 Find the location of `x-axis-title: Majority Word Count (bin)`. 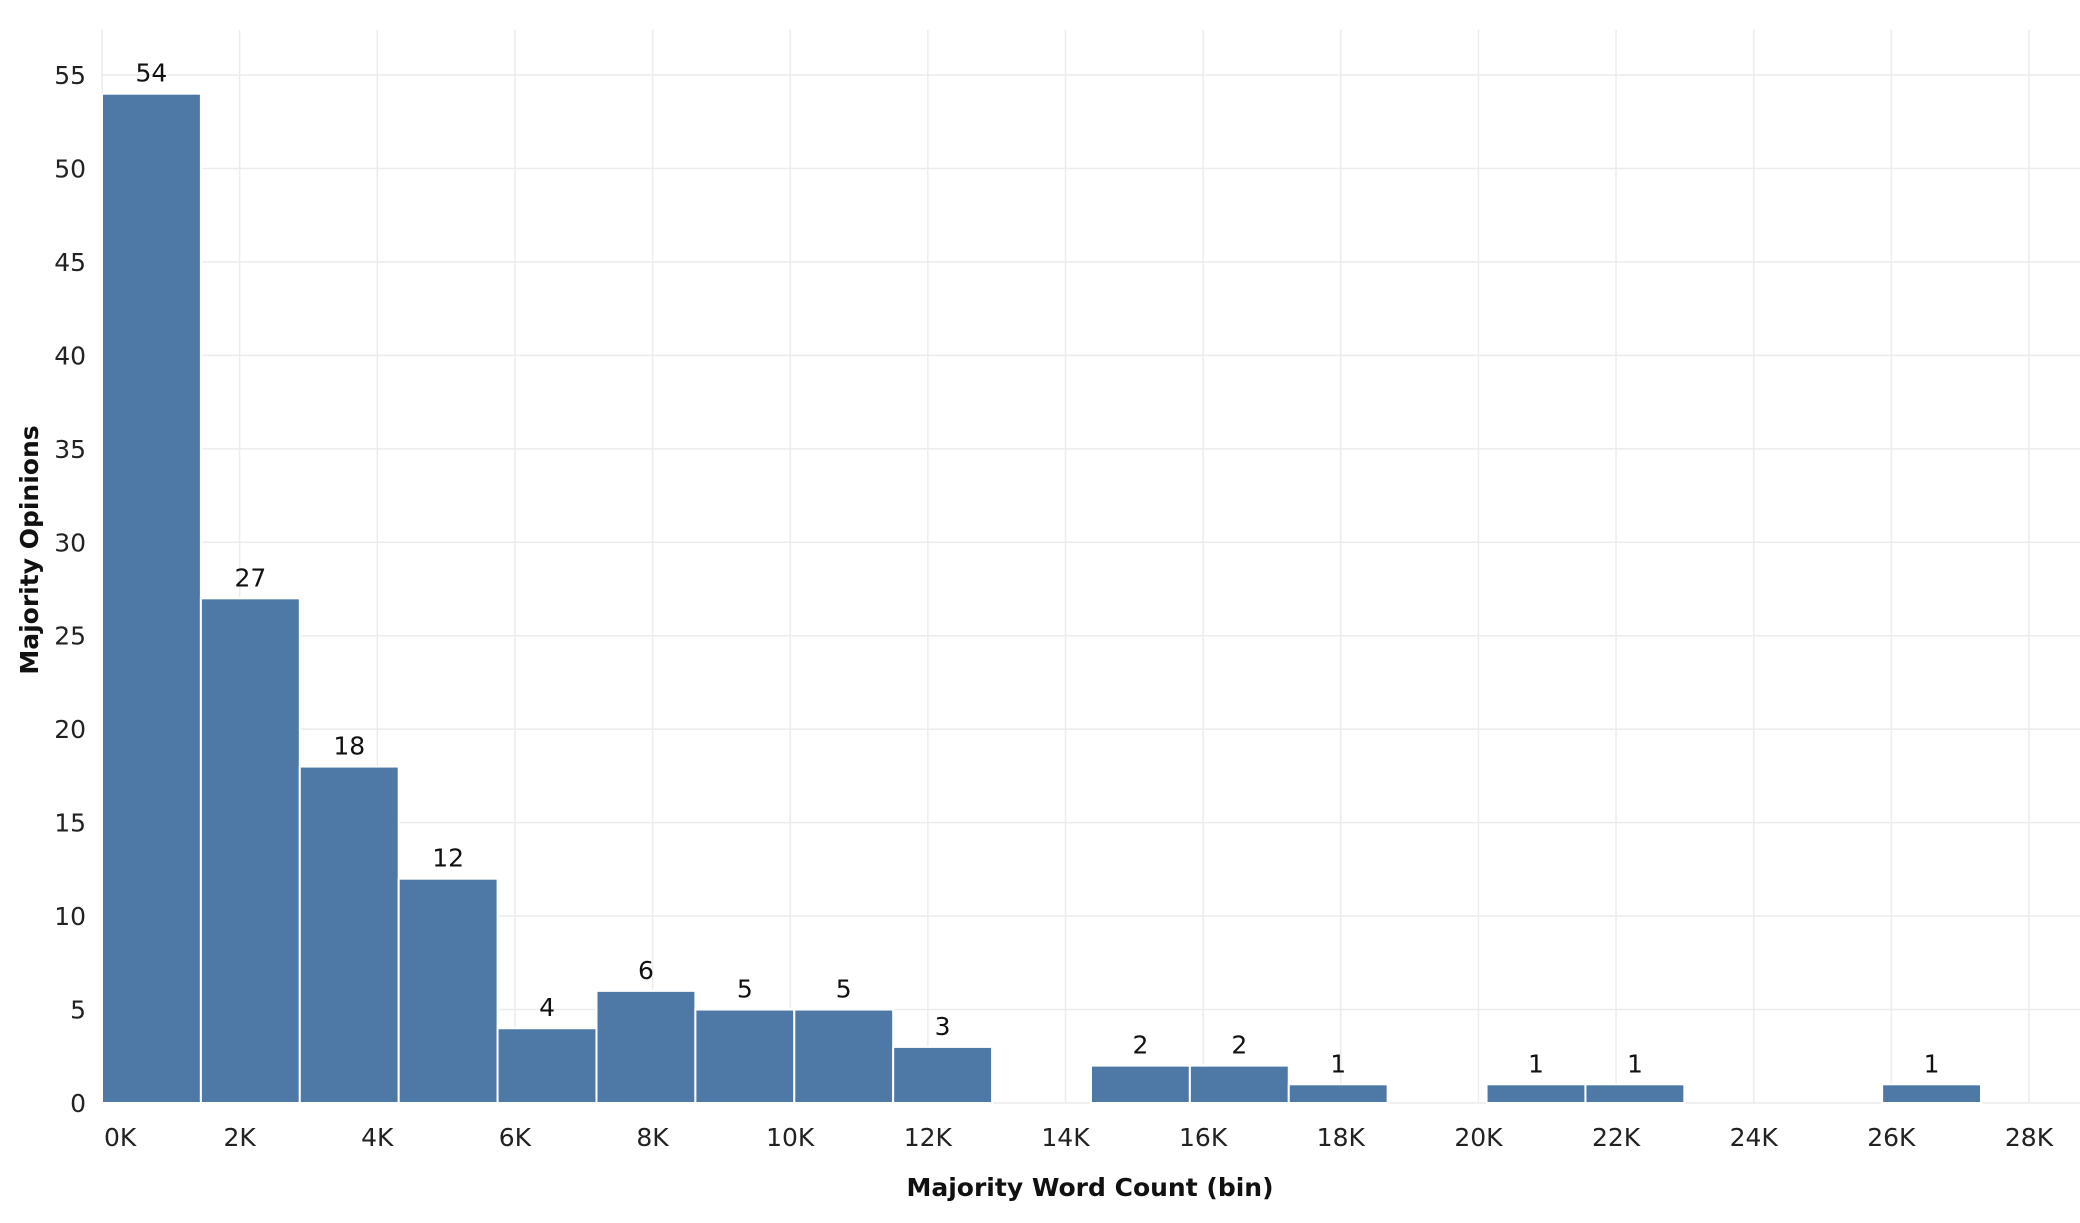

x-axis-title: Majority Word Count (bin) is located at coordinates (1089, 1187).